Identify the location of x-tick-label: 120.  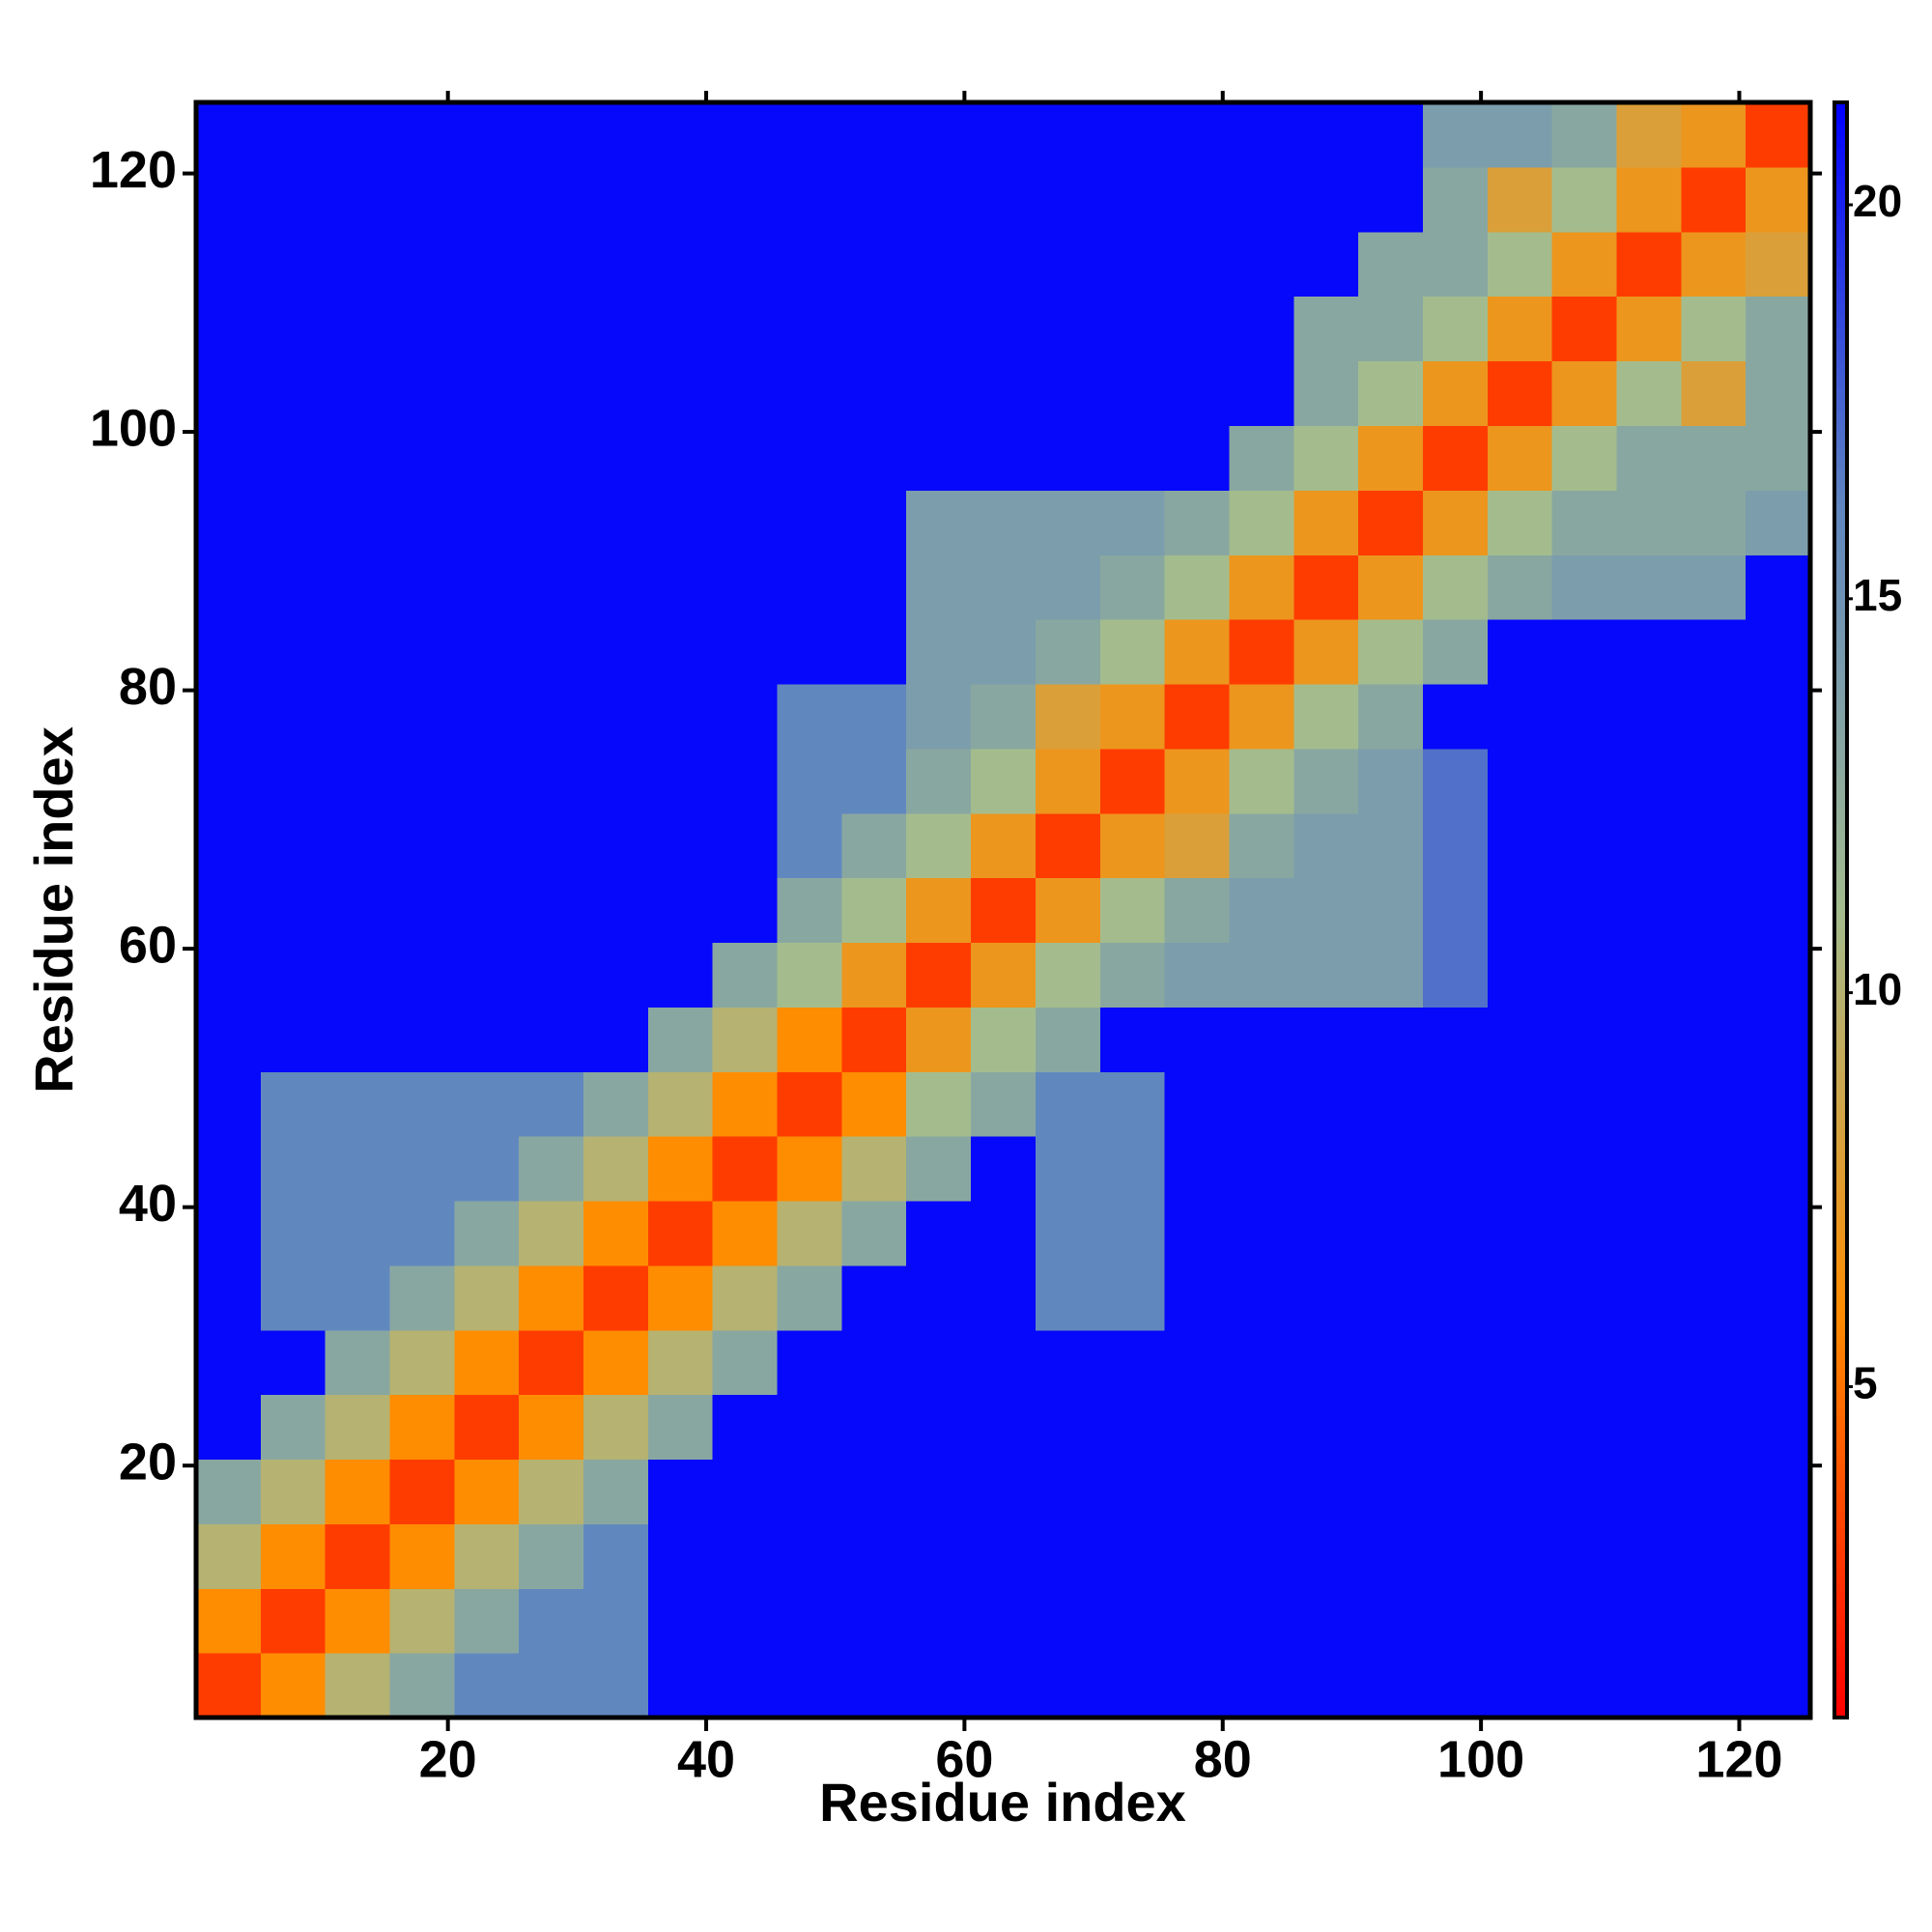
(1738, 1759).